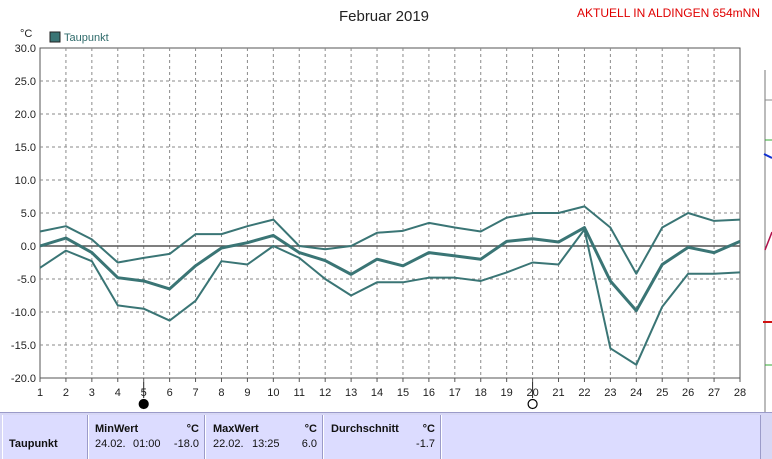 The height and width of the screenshot is (459, 772). Describe the element at coordinates (351, 393) in the screenshot. I see `x-tick-label: 13` at that location.